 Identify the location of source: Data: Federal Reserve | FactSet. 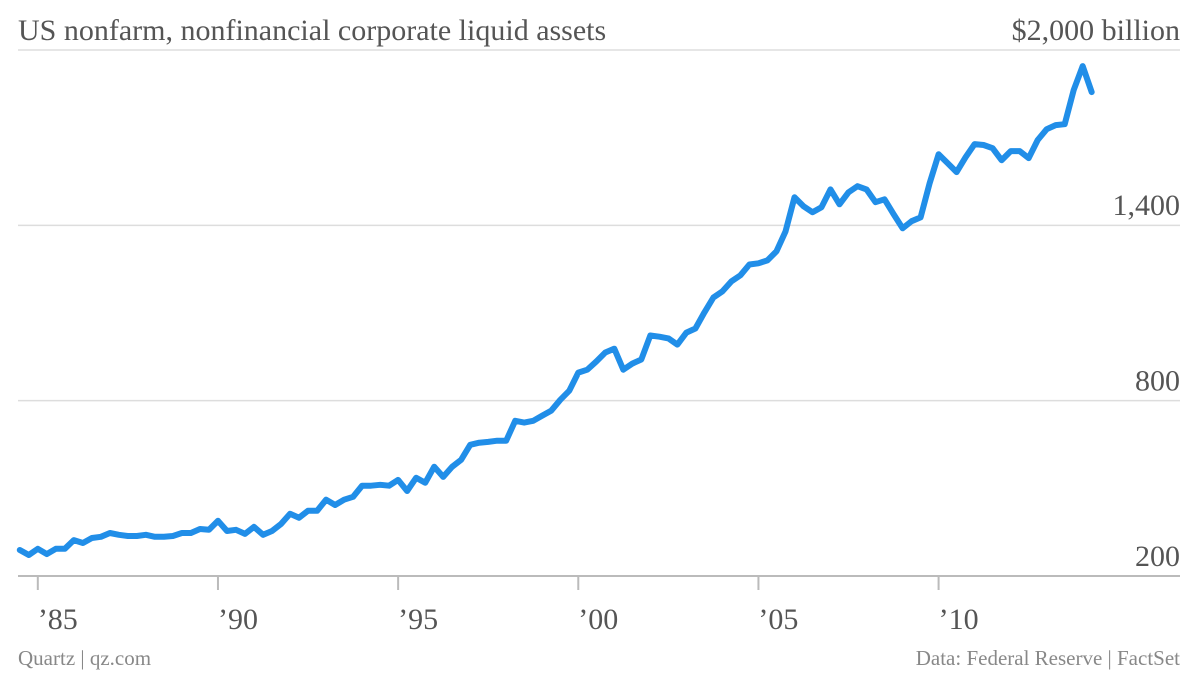
(1048, 658).